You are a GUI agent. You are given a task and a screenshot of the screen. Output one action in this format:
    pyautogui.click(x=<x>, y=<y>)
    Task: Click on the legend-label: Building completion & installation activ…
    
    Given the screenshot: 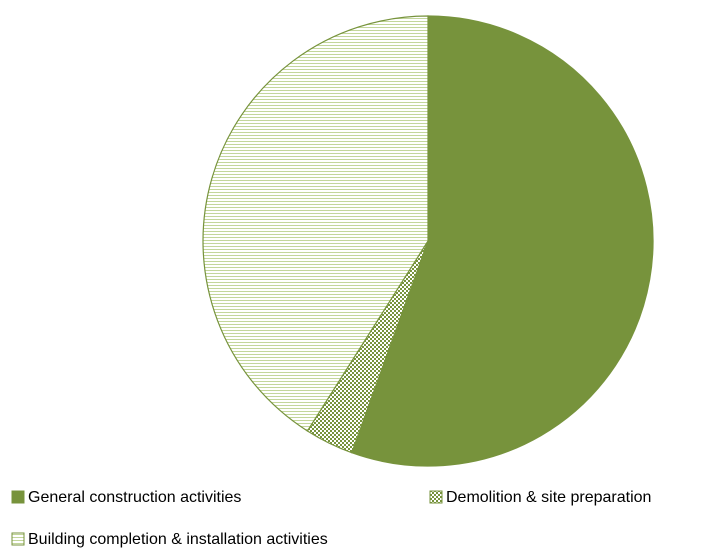 What is the action you would take?
    pyautogui.click(x=178, y=539)
    